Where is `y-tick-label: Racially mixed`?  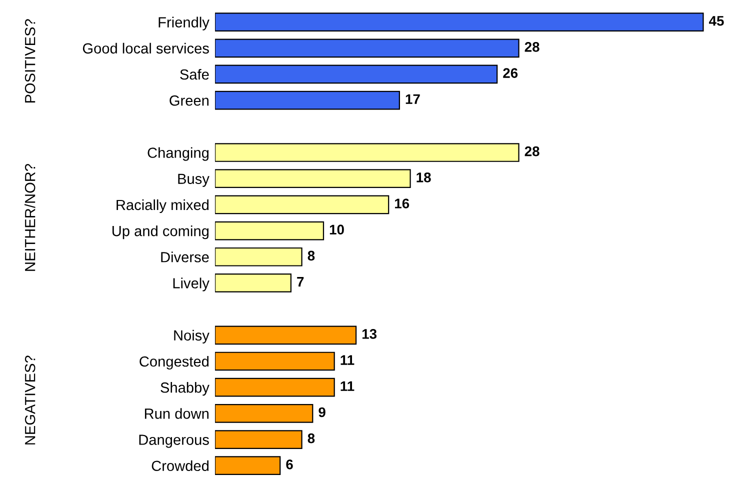 y-tick-label: Racially mixed is located at coordinates (162, 206).